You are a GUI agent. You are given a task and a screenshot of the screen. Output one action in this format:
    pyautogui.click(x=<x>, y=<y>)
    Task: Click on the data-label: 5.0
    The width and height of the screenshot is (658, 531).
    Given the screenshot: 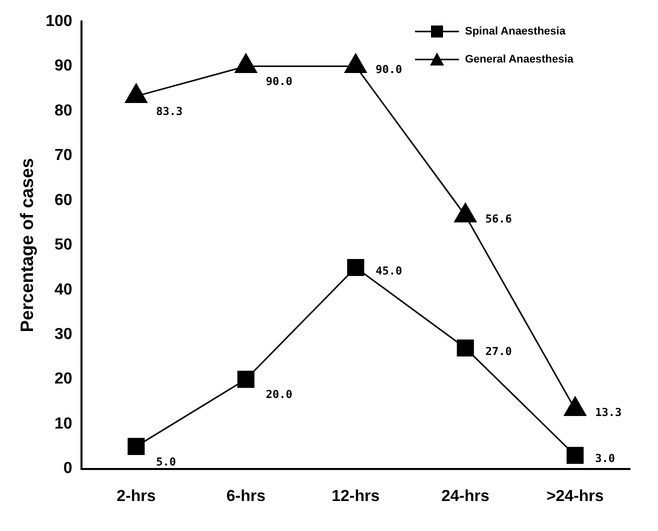 What is the action you would take?
    pyautogui.click(x=166, y=461)
    